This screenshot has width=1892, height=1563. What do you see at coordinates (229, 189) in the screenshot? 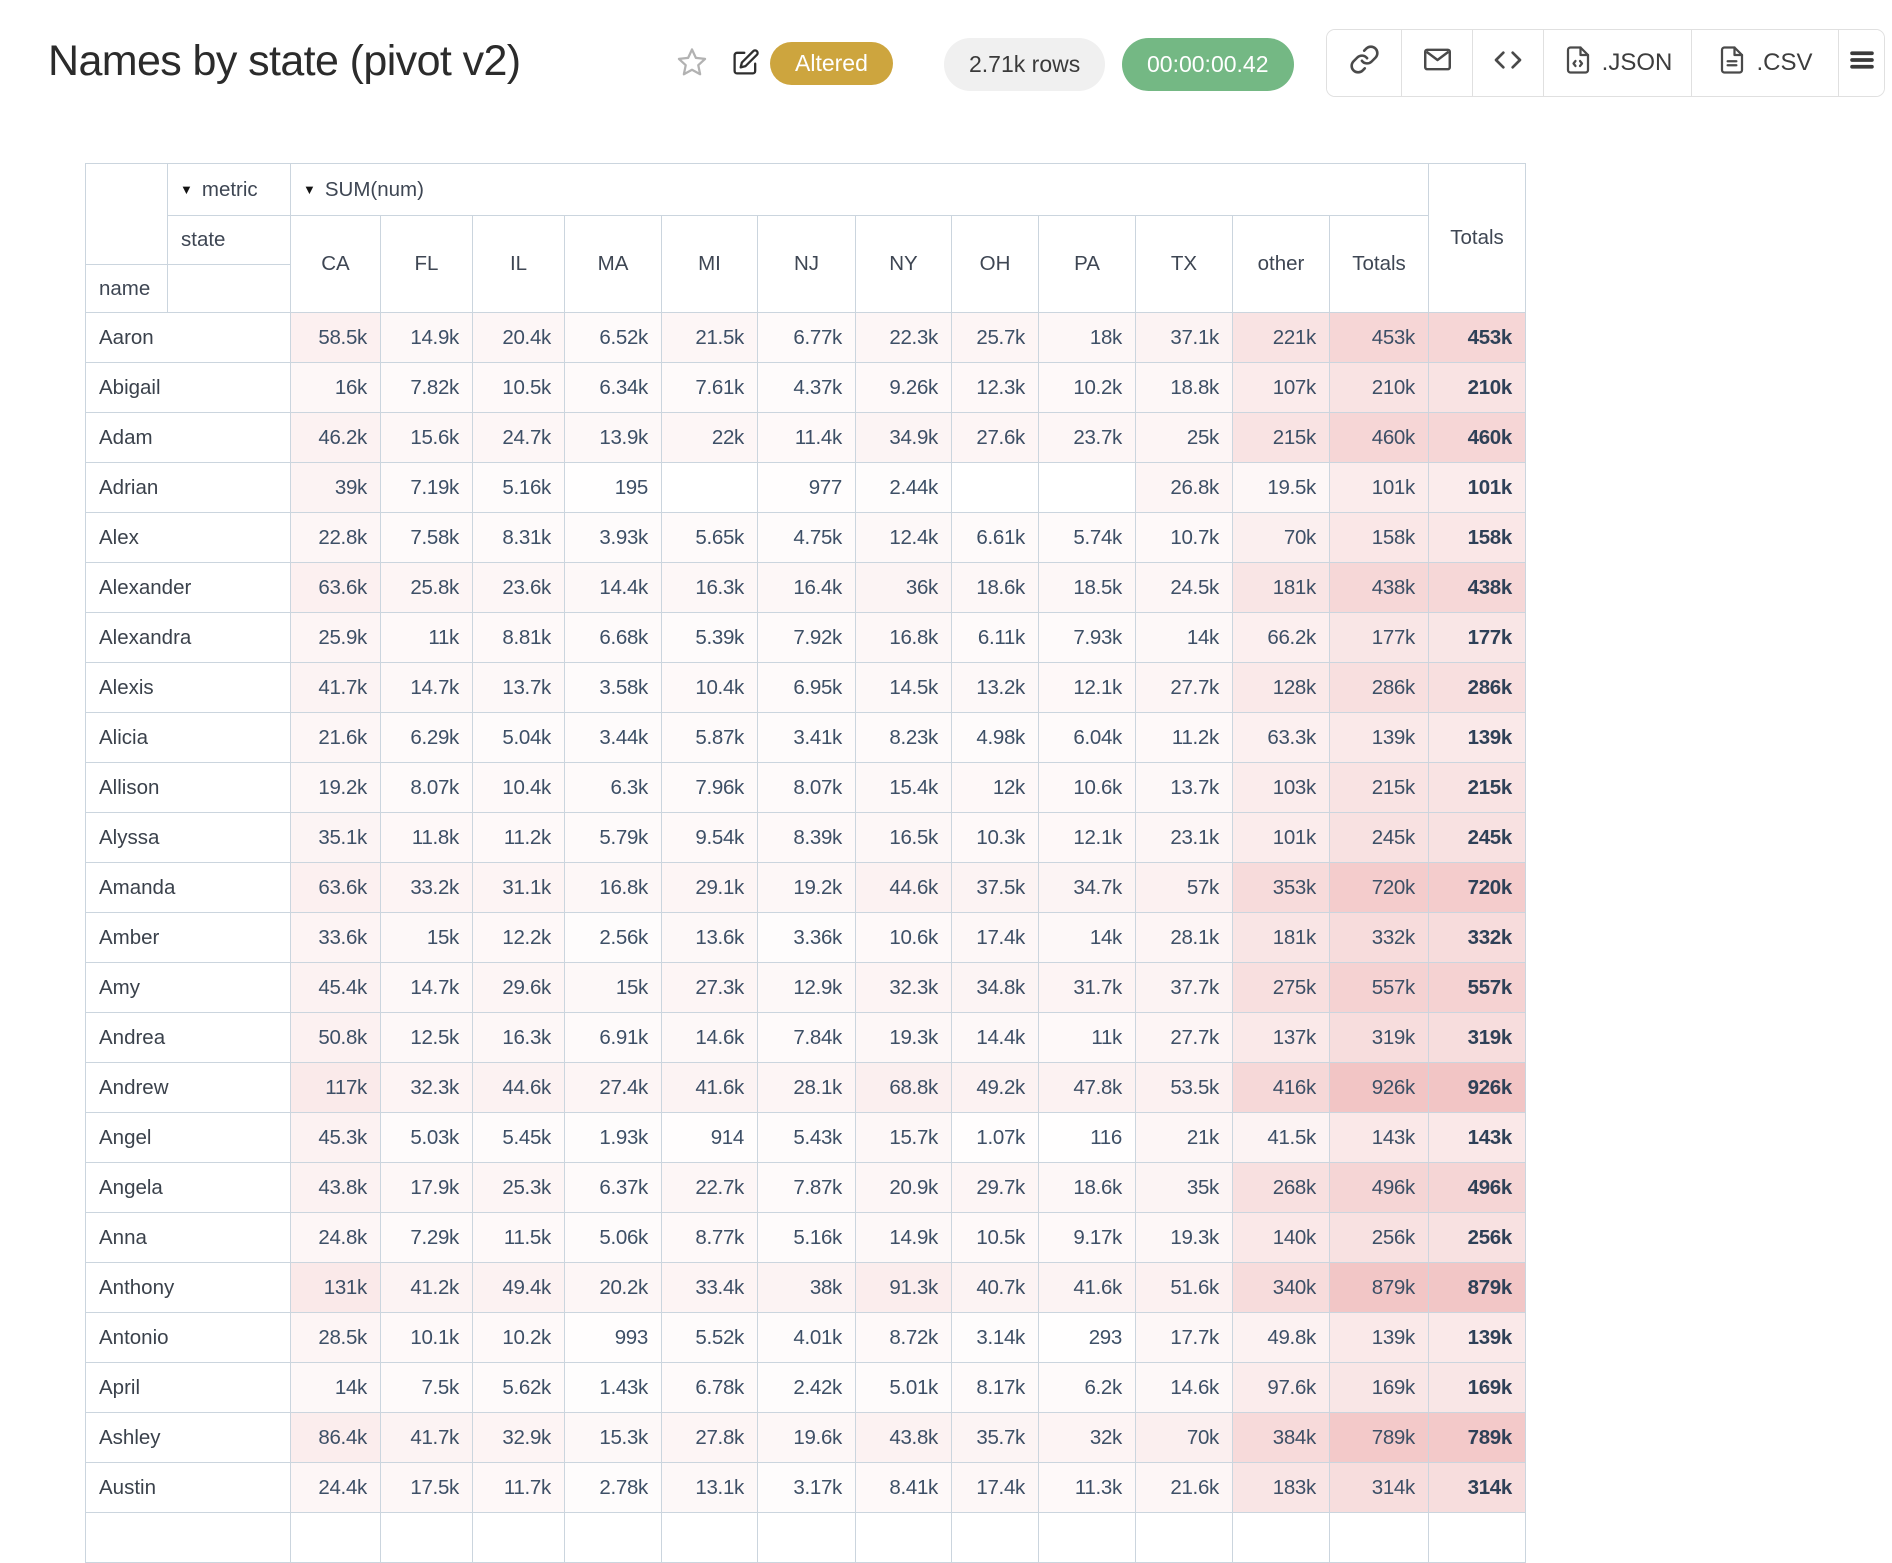
I see `metric-dropdown: ▼ metric` at bounding box center [229, 189].